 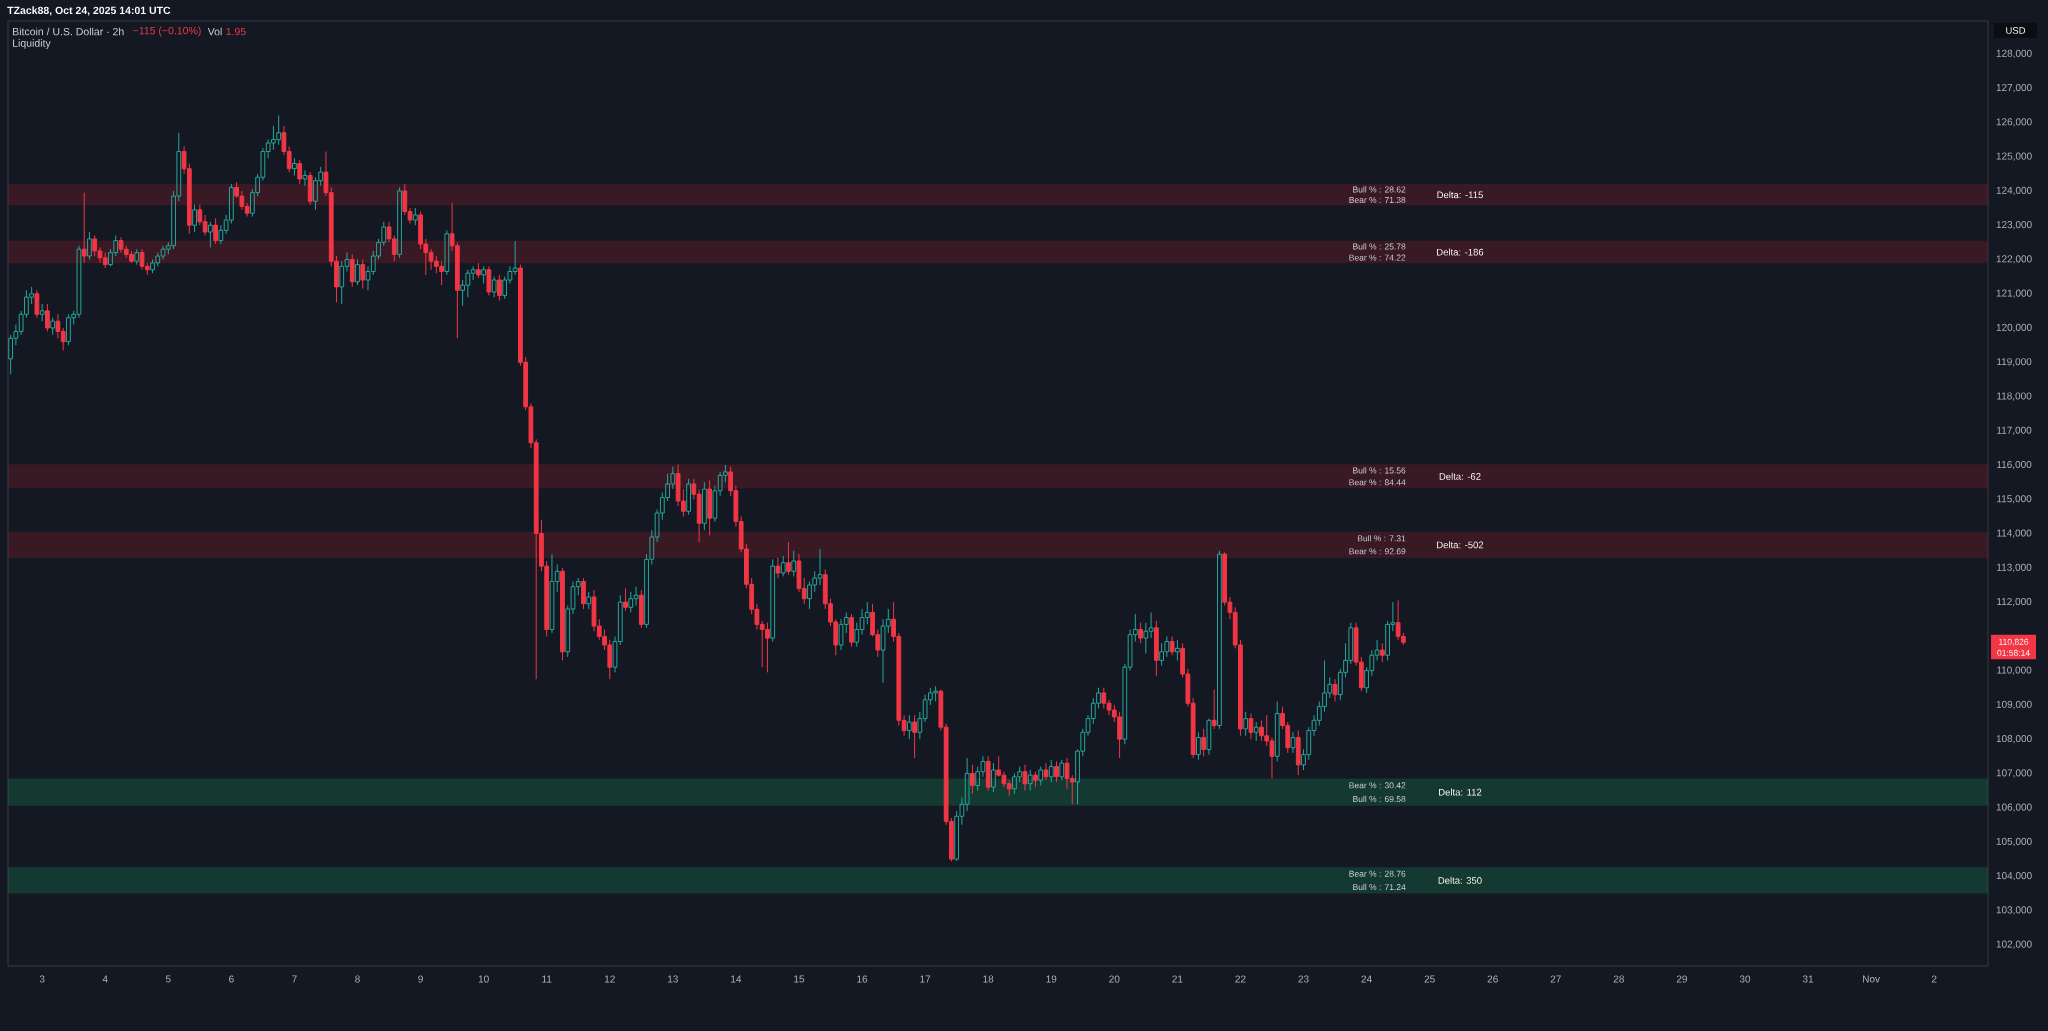 What do you see at coordinates (294, 979) in the screenshot?
I see `x-tick-label: 7` at bounding box center [294, 979].